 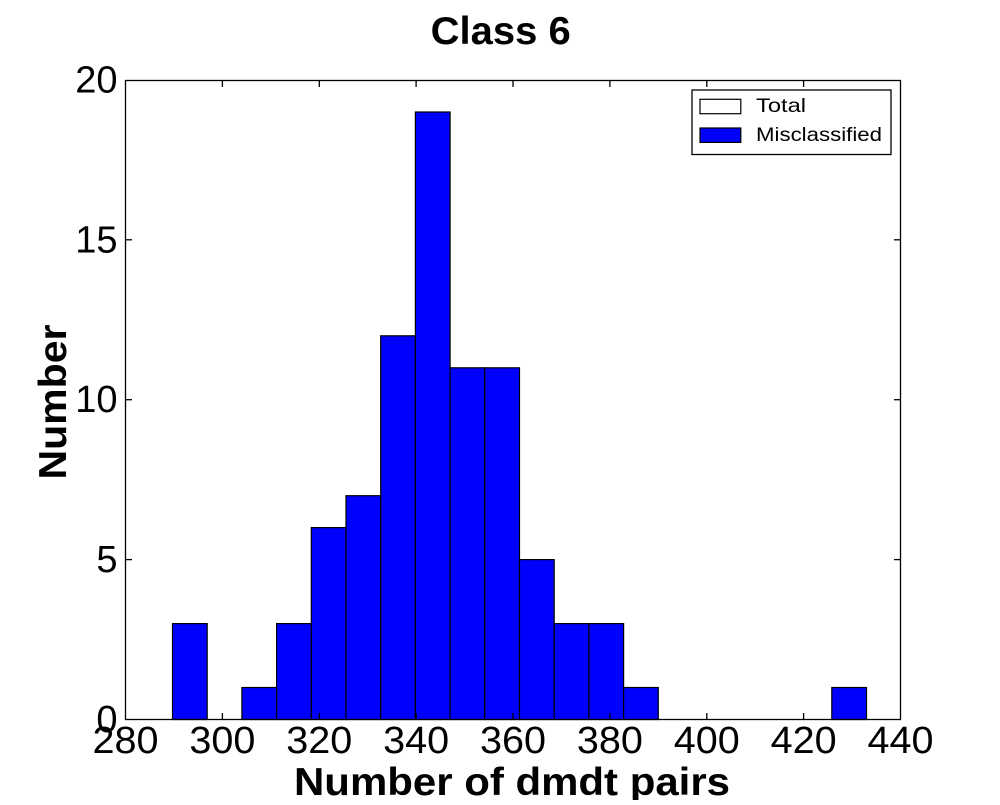 What do you see at coordinates (901, 741) in the screenshot?
I see `svg-text: 440` at bounding box center [901, 741].